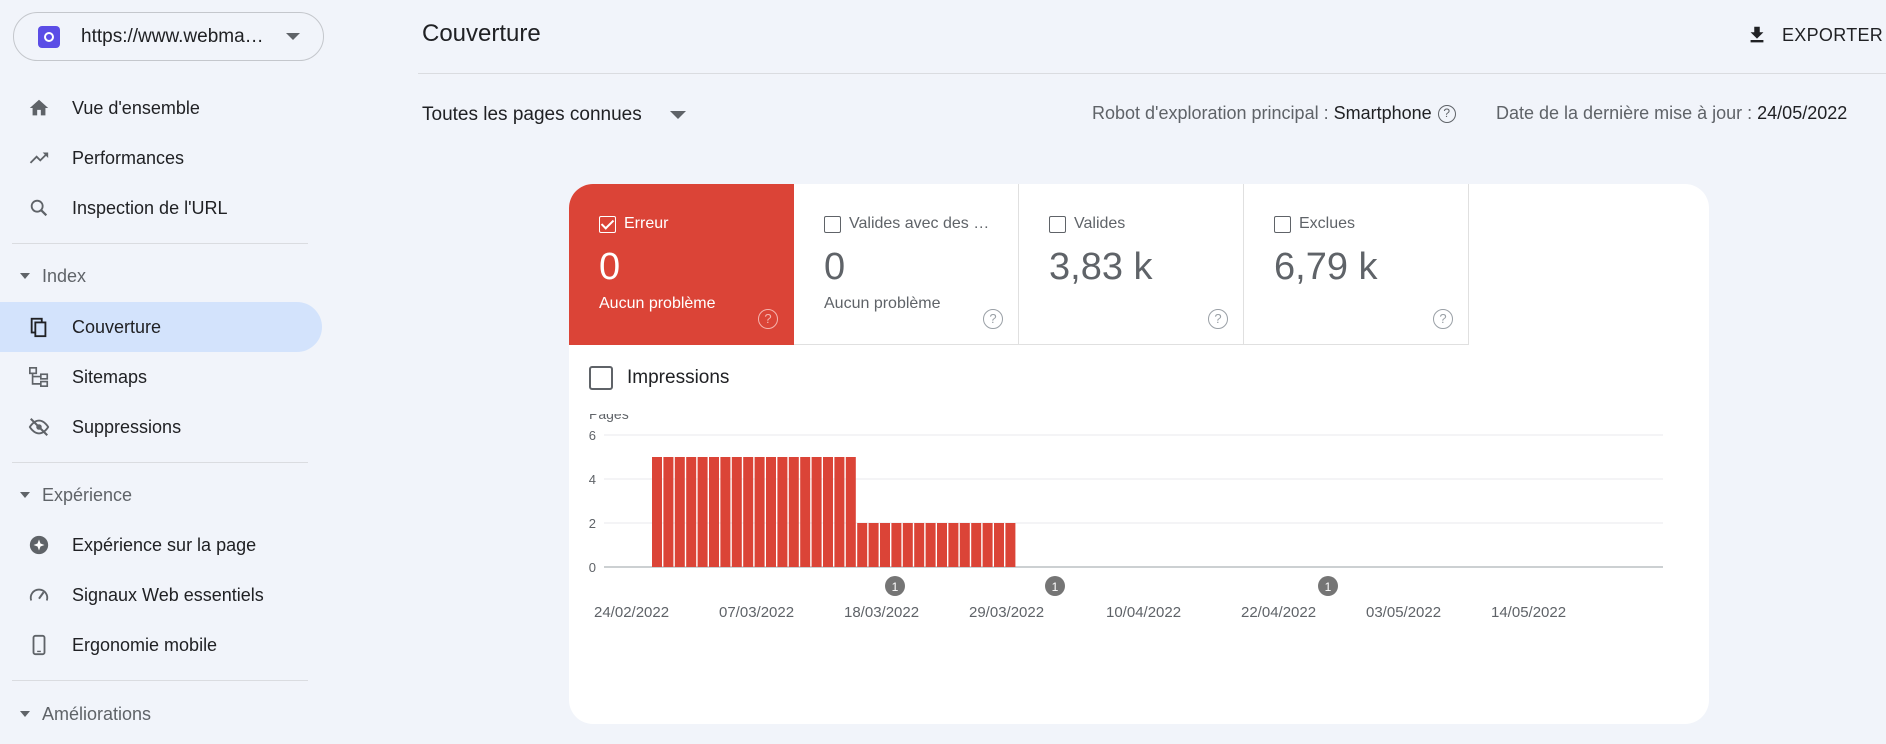 Image resolution: width=1886 pixels, height=744 pixels. I want to click on tile-label: Erreur, so click(646, 223).